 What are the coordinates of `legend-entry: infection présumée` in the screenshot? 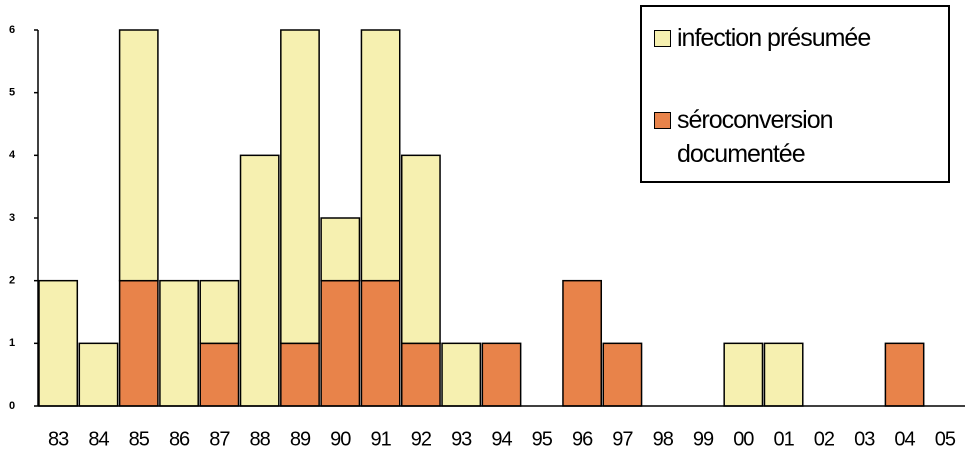 It's located at (770, 38).